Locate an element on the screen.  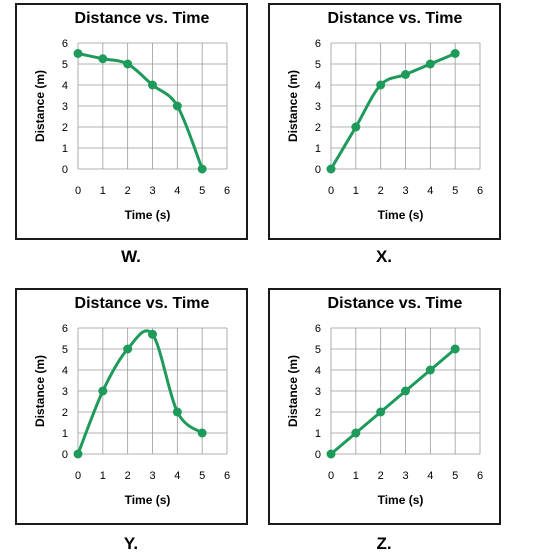
panel-label-w: W. is located at coordinates (131, 256).